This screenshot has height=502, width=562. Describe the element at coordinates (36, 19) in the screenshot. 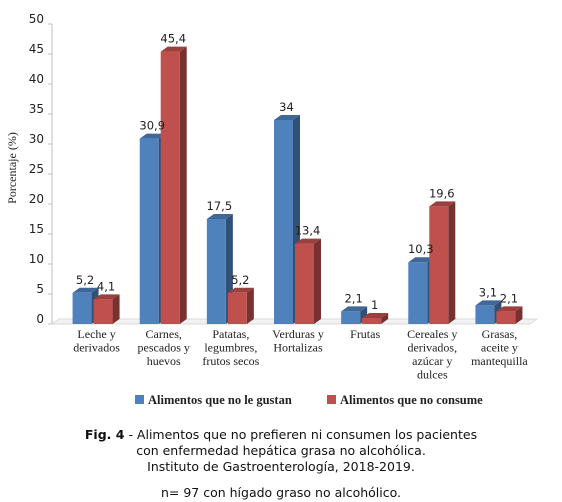

I see `y-tick-label: 50` at that location.